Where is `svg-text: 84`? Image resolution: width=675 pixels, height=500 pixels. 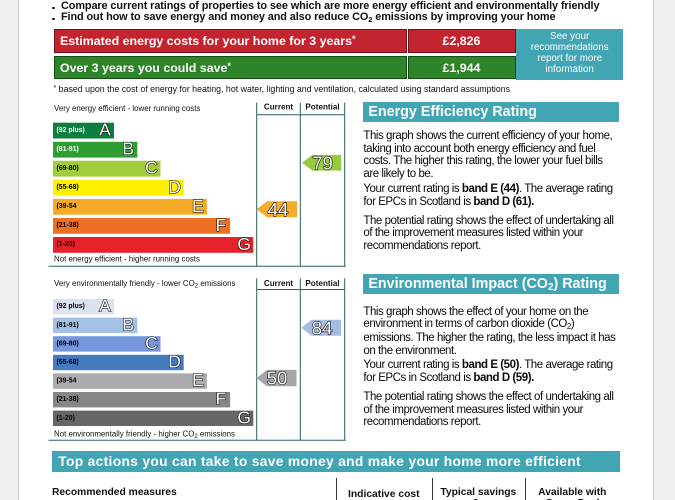
svg-text: 84 is located at coordinates (322, 327).